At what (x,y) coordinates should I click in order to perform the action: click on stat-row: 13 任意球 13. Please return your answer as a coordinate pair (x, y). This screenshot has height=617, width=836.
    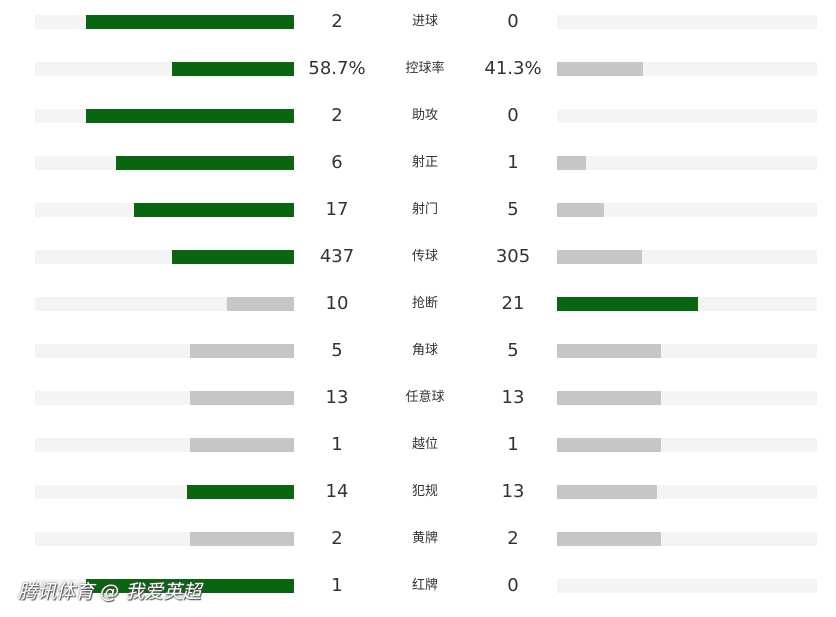
    Looking at the image, I should click on (418, 399).